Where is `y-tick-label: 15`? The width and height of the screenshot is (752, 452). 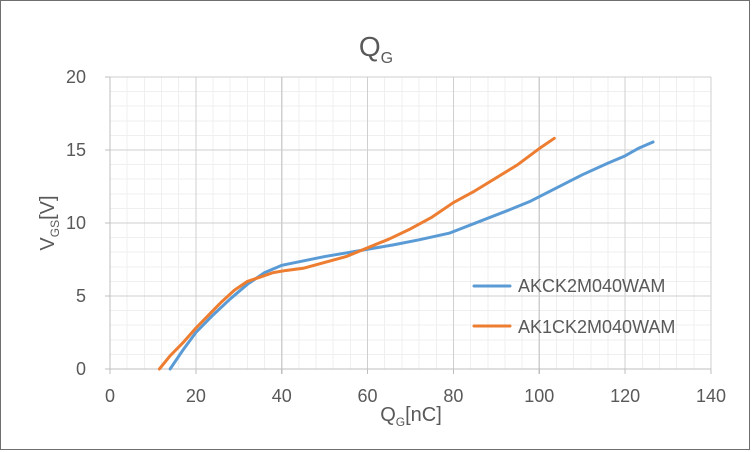
y-tick-label: 15 is located at coordinates (76, 150).